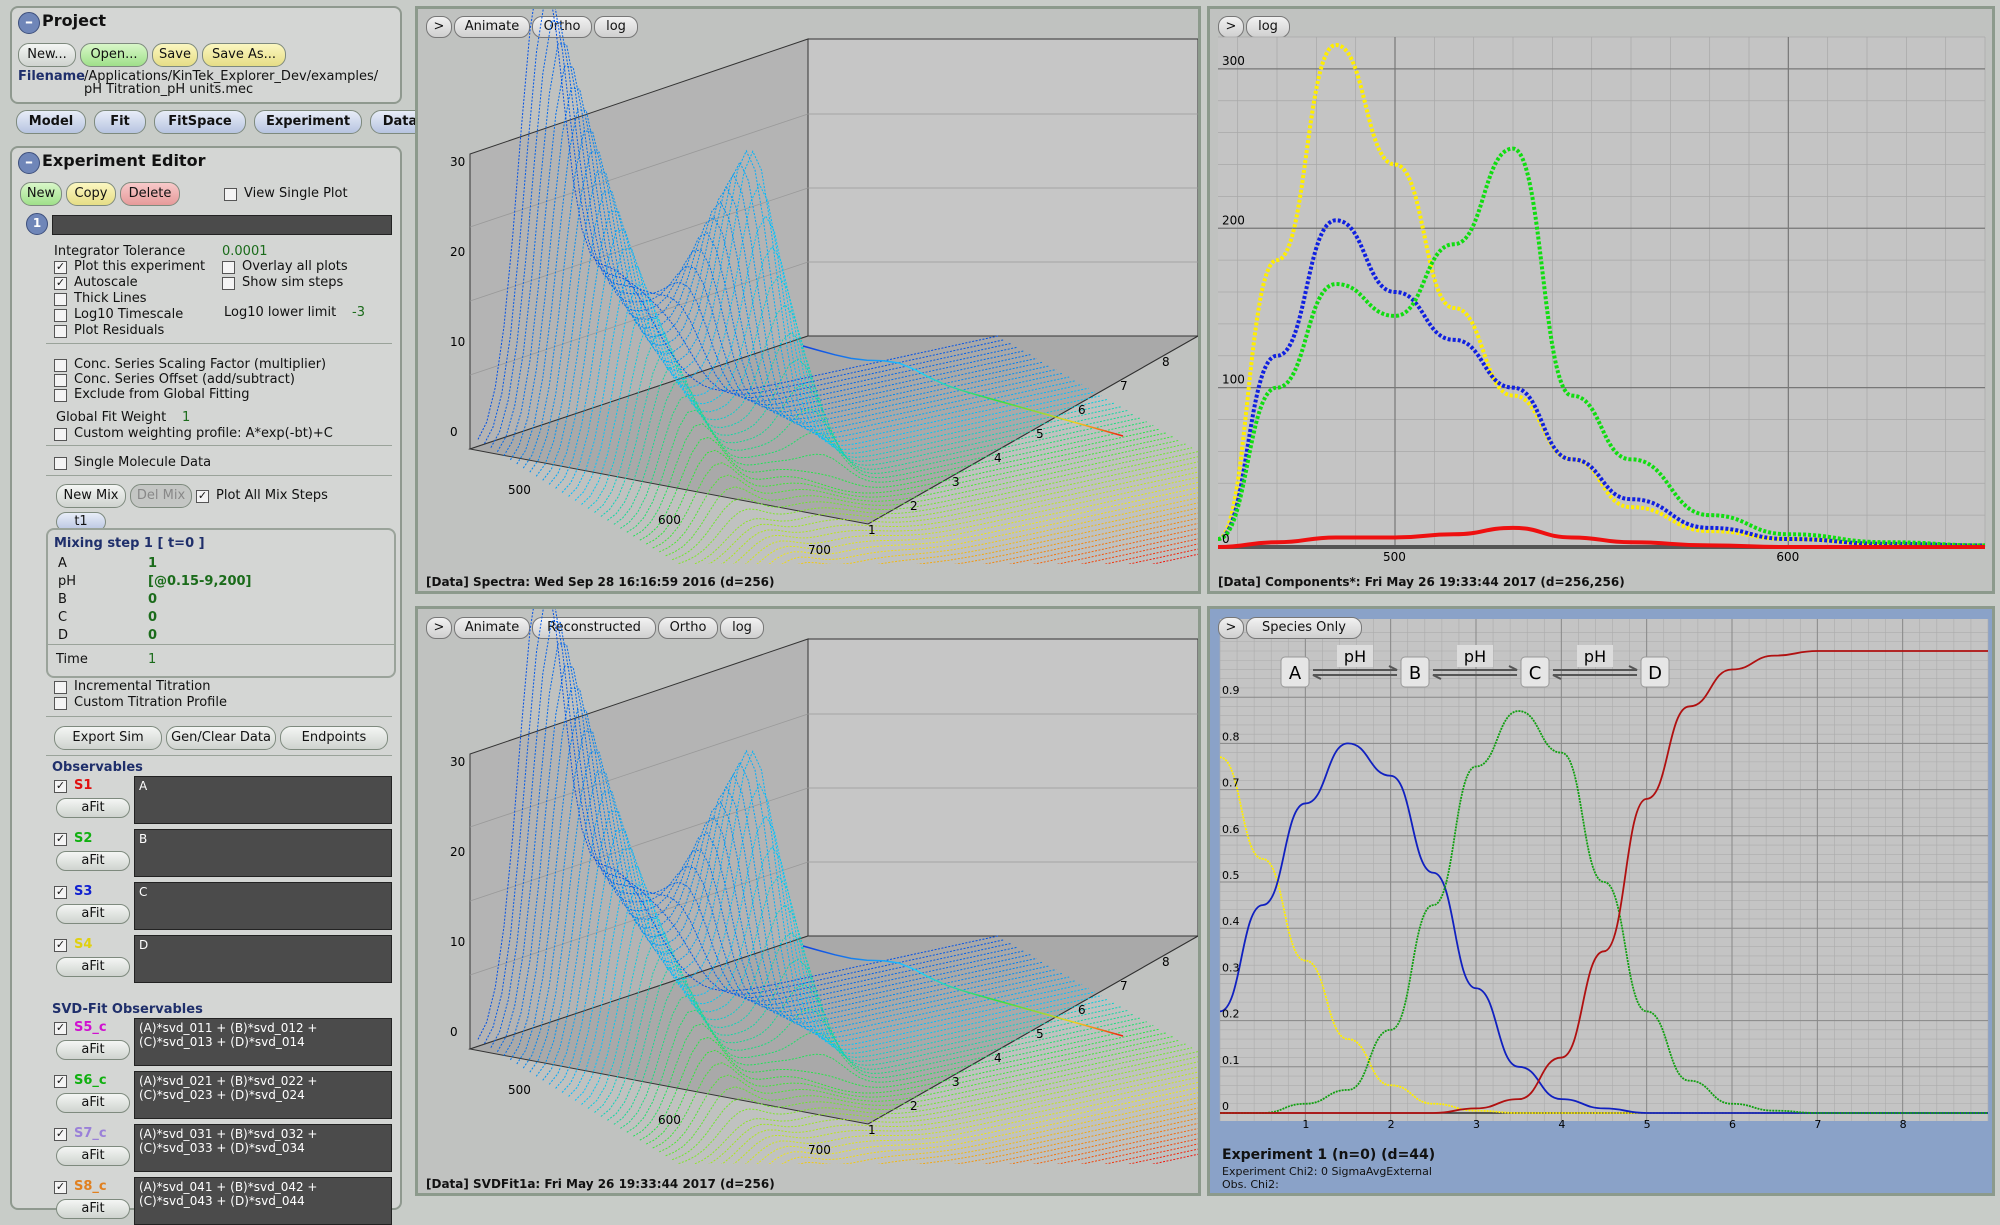 The height and width of the screenshot is (1225, 2000). I want to click on gen-clear-data-button: Gen/Clear Data, so click(221, 738).